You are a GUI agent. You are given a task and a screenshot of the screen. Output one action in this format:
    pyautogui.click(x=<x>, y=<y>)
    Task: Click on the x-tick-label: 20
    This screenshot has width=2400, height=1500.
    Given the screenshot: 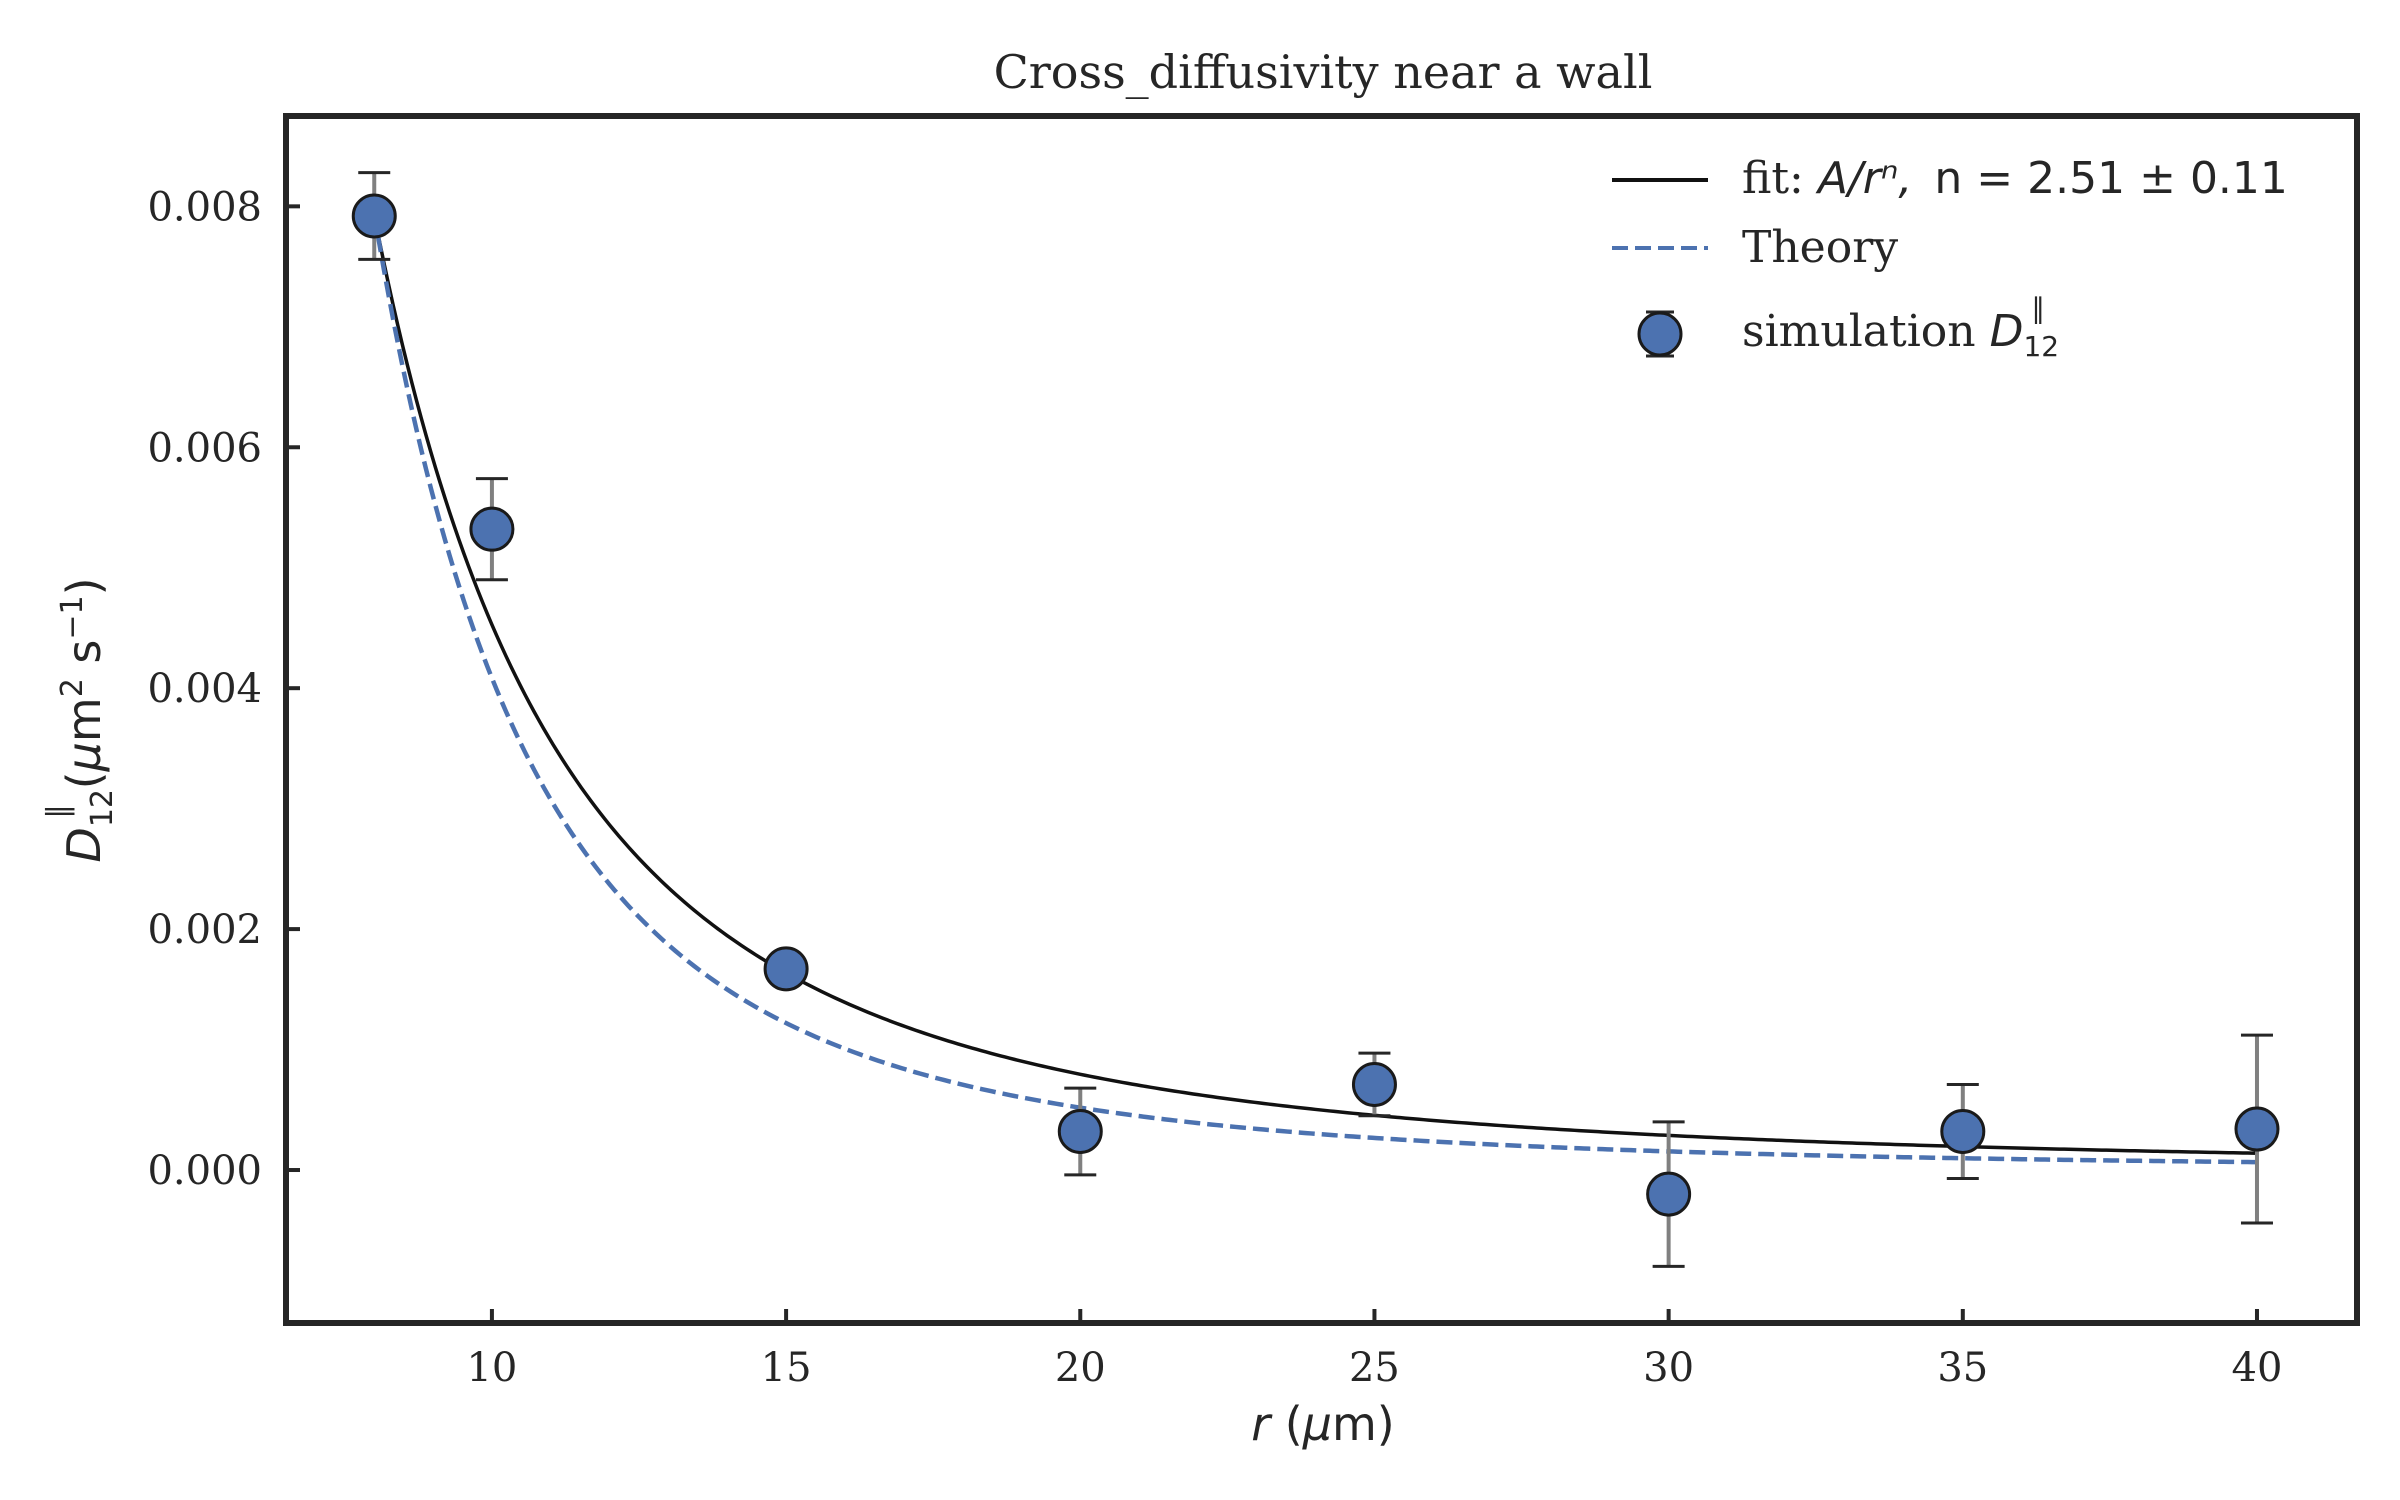 What is the action you would take?
    pyautogui.click(x=1080, y=1368)
    